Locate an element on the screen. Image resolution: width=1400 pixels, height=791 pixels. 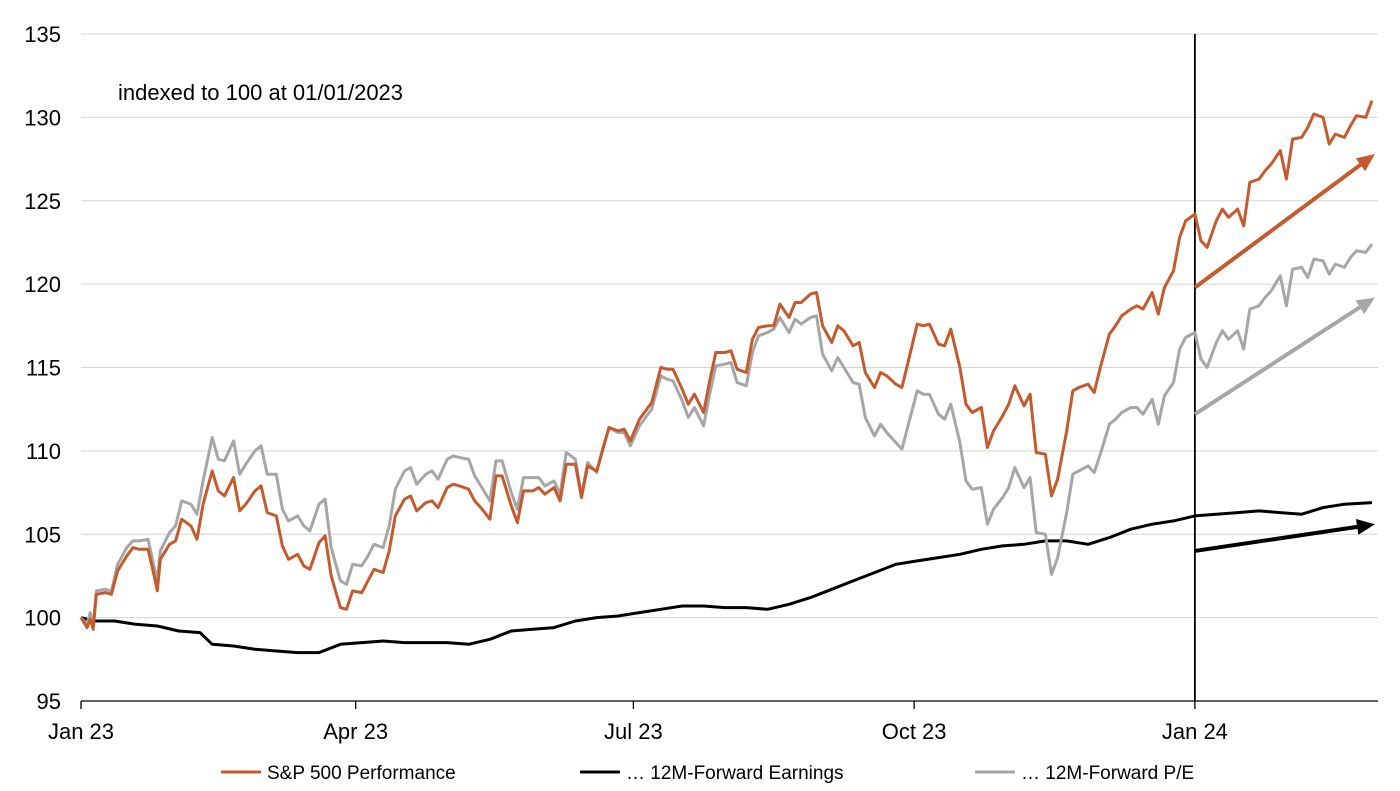
chart-annotation: indexed to 100 at 01/01/2023 is located at coordinates (260, 92).